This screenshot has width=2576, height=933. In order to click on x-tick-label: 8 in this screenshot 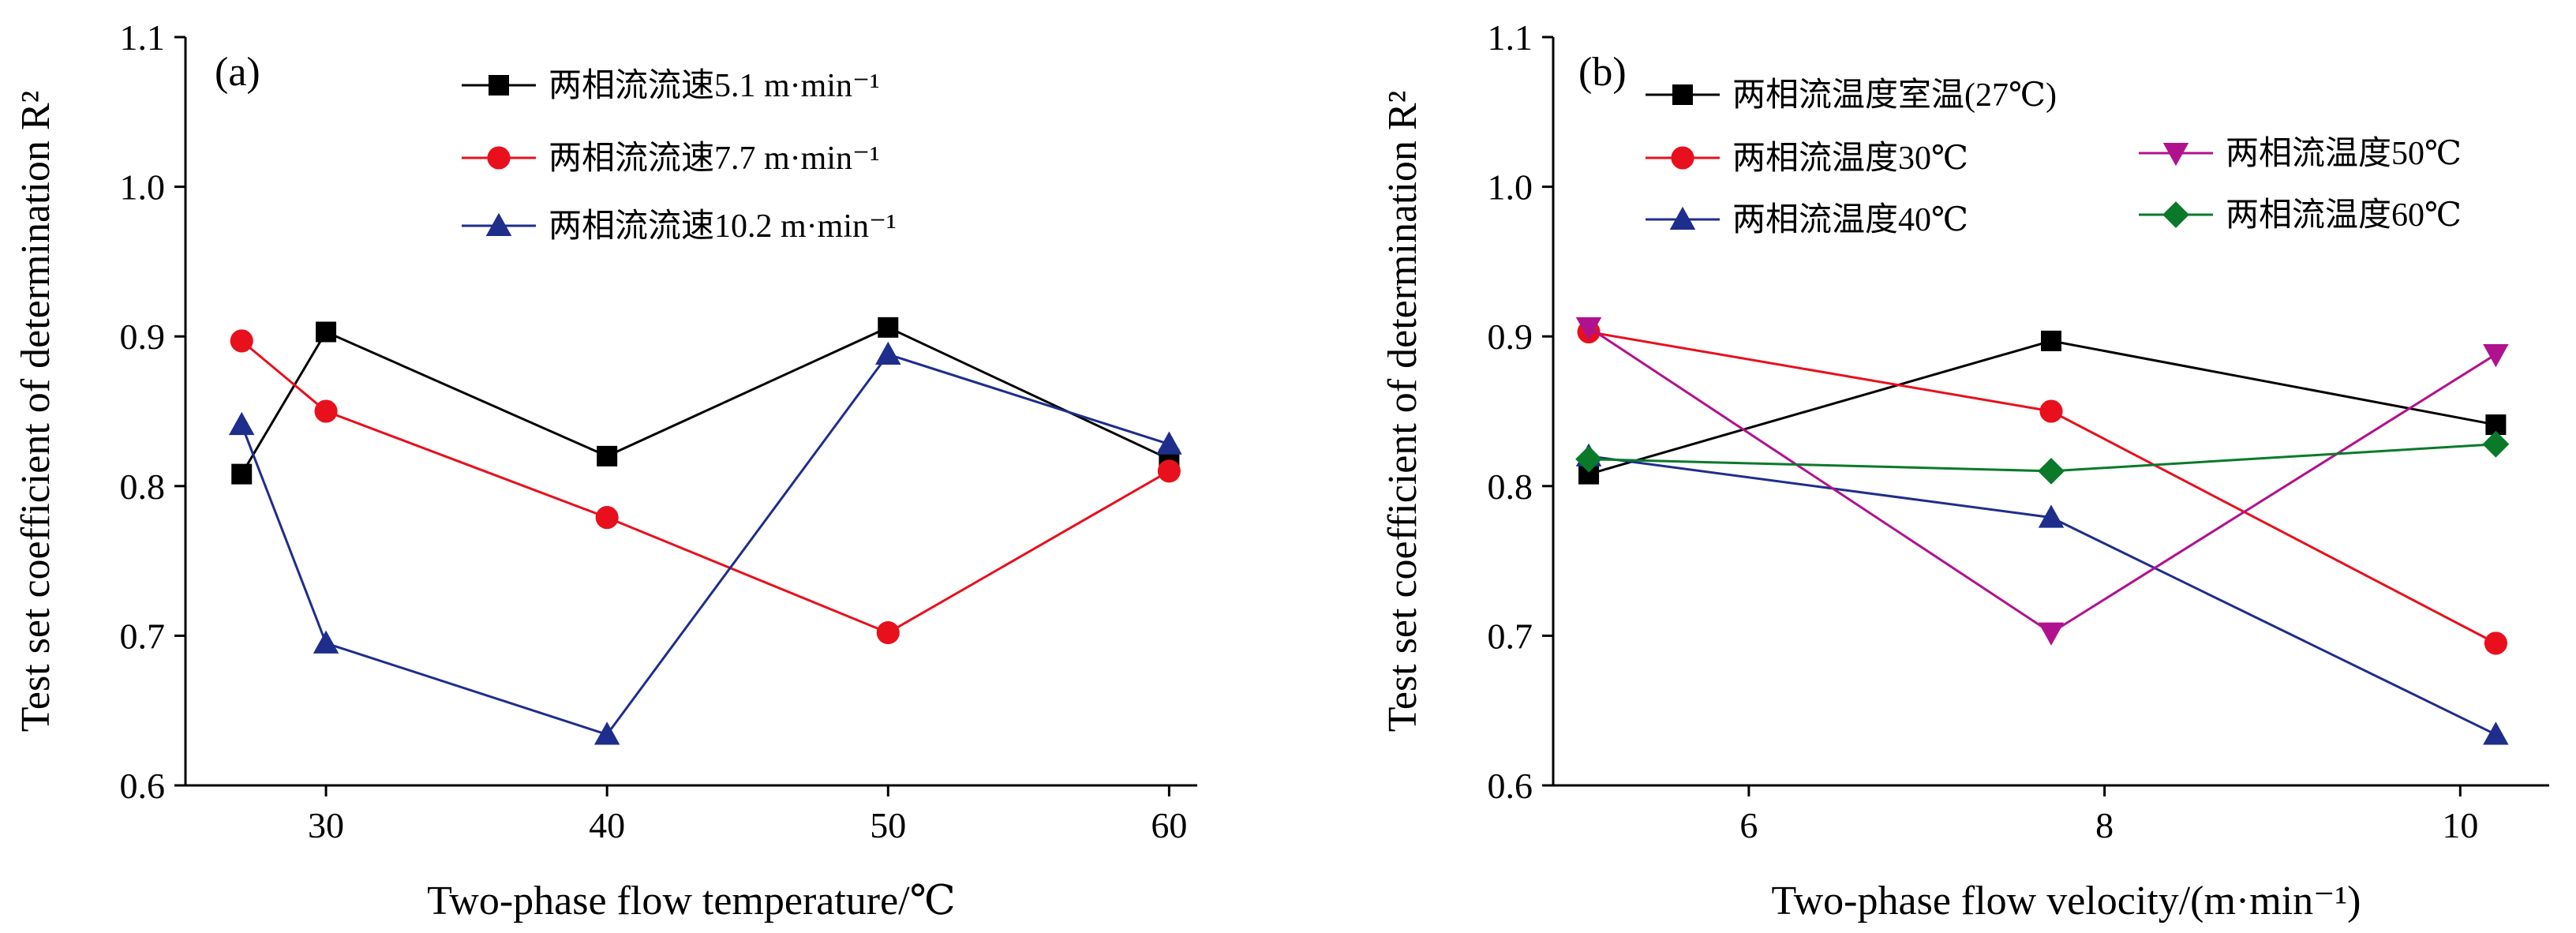, I will do `click(2104, 825)`.